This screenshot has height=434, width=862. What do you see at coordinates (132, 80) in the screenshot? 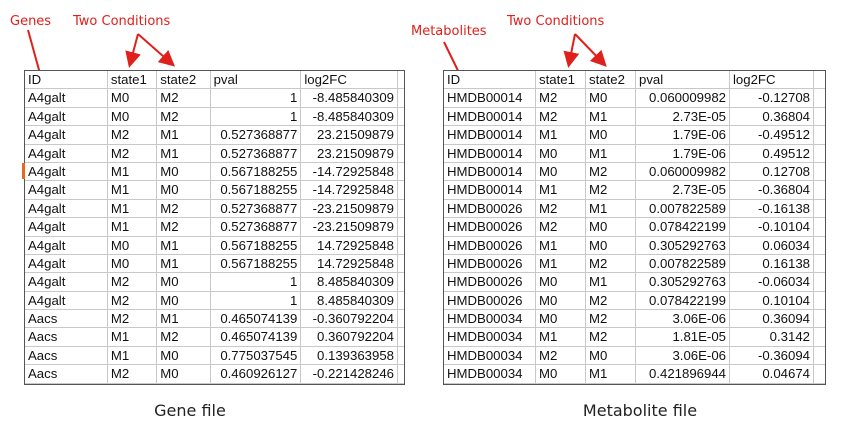
I see `column-header: state1` at bounding box center [132, 80].